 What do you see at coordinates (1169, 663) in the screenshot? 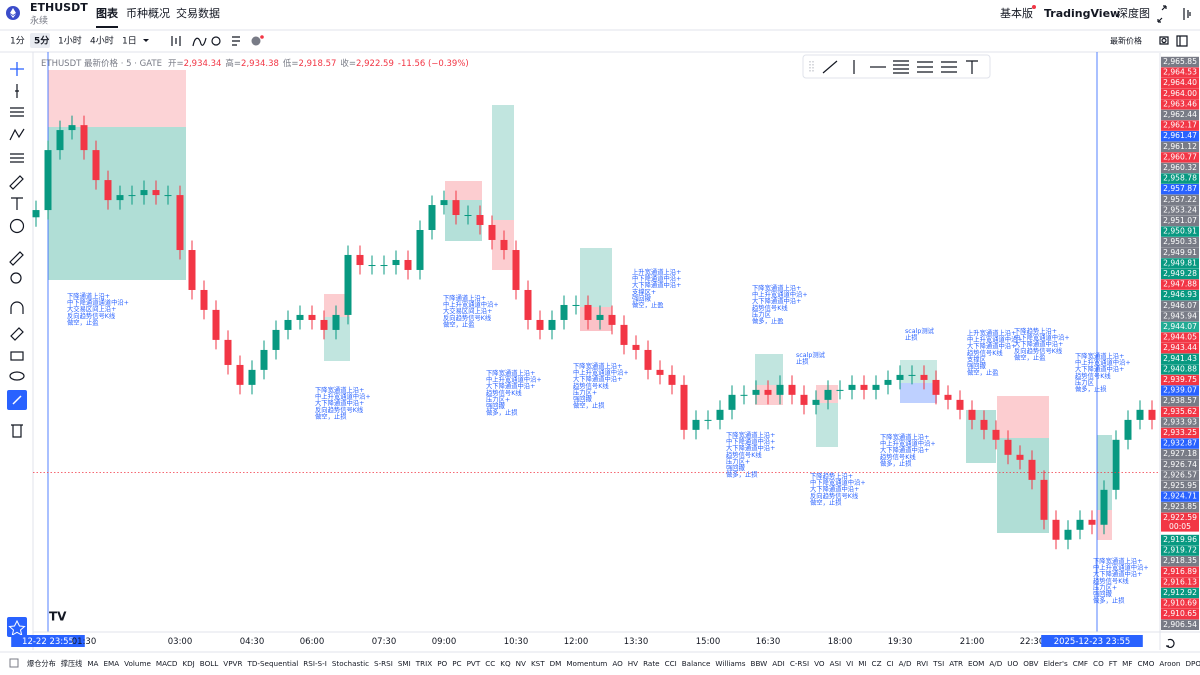
I see `indicator-item: Aroon` at bounding box center [1169, 663].